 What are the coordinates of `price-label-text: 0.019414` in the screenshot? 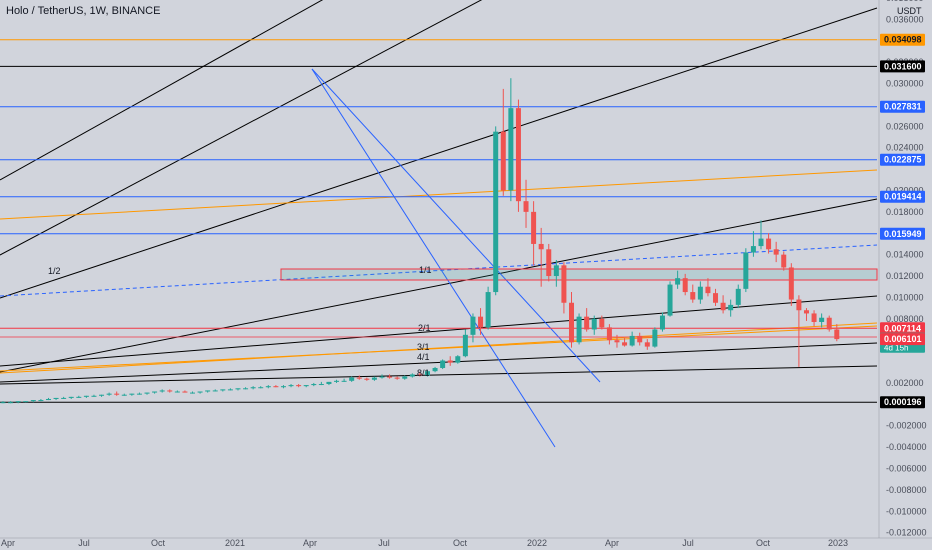 It's located at (903, 197).